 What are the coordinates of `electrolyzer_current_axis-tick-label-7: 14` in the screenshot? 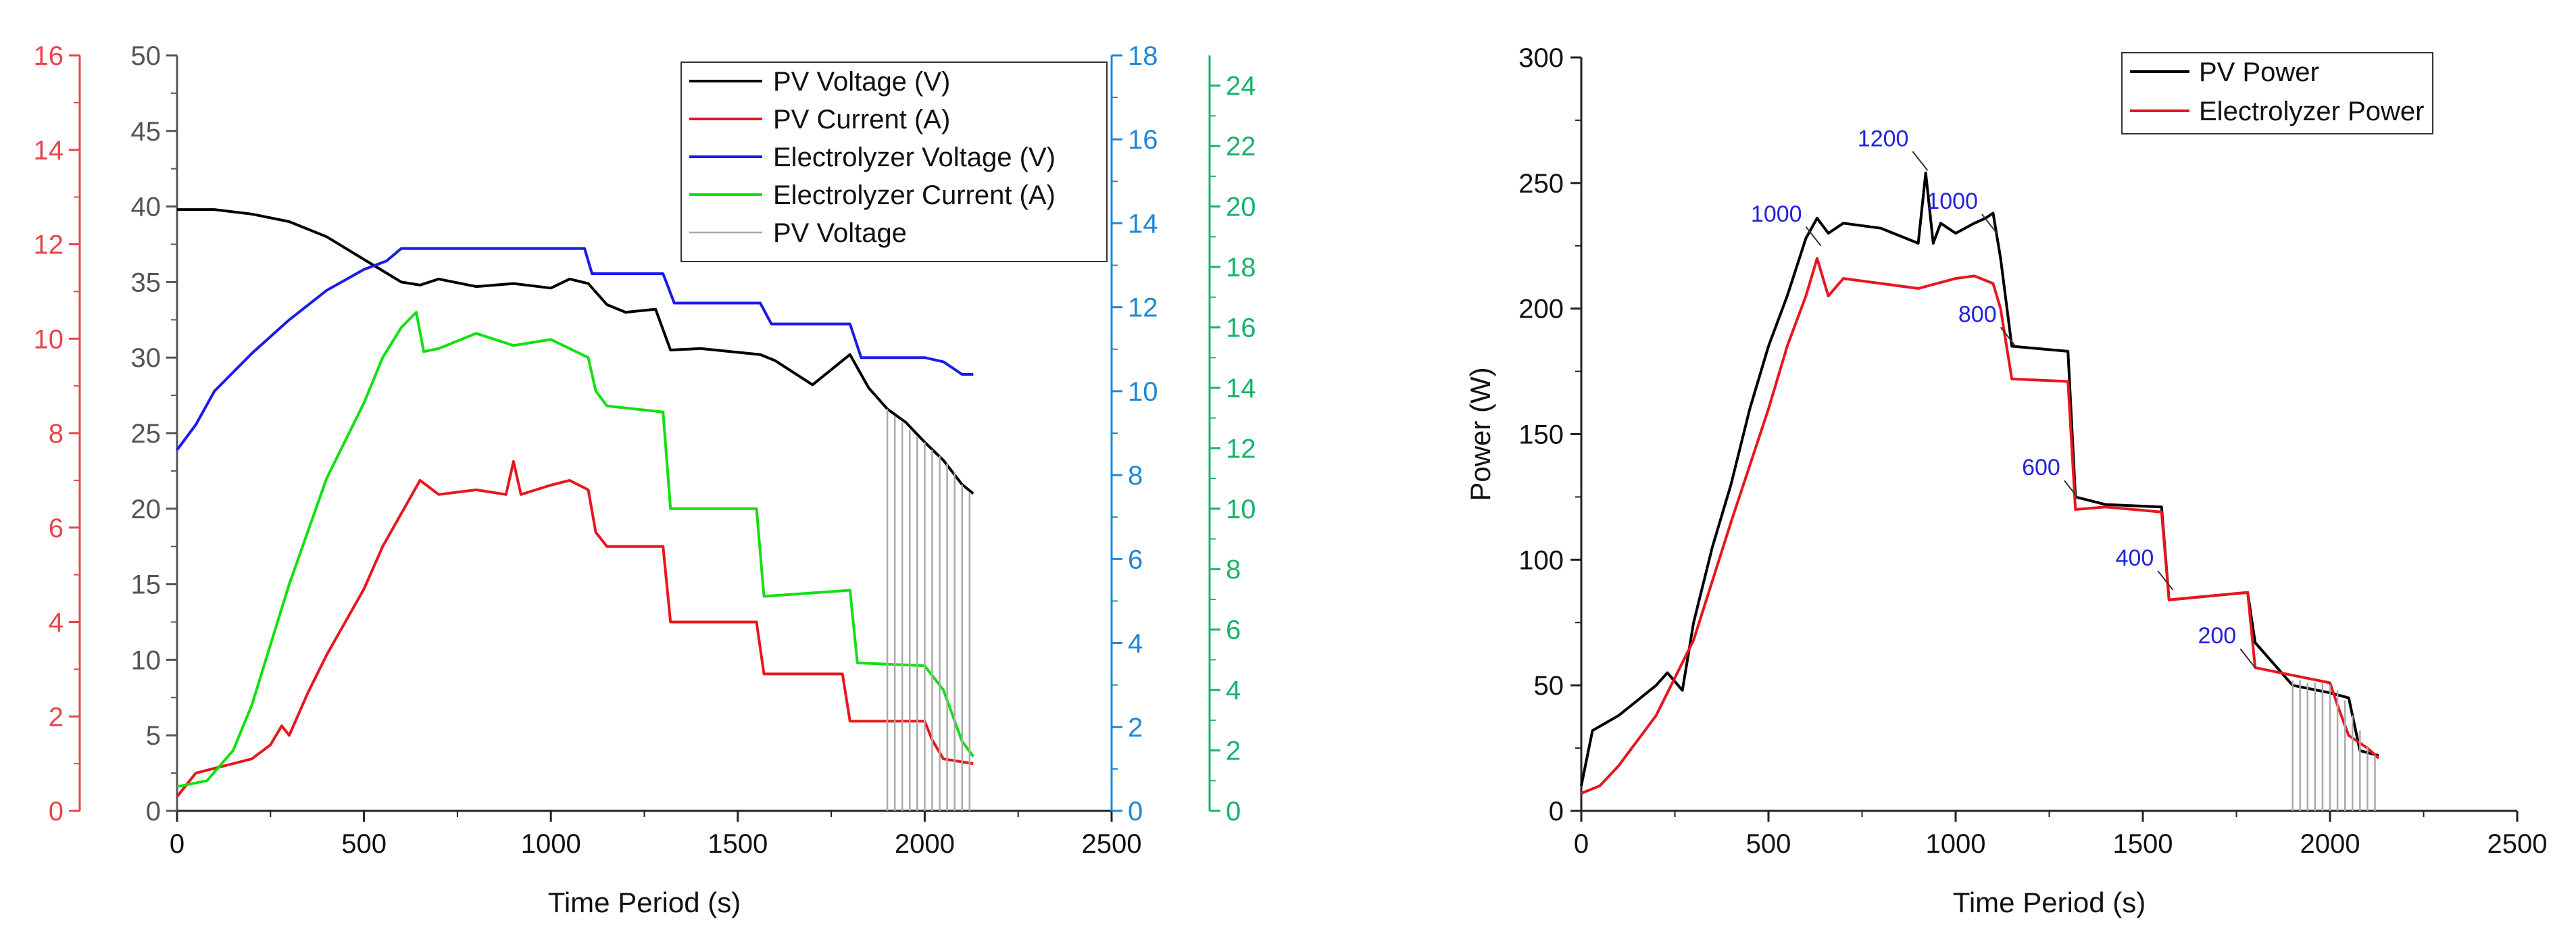 It's located at (1241, 389).